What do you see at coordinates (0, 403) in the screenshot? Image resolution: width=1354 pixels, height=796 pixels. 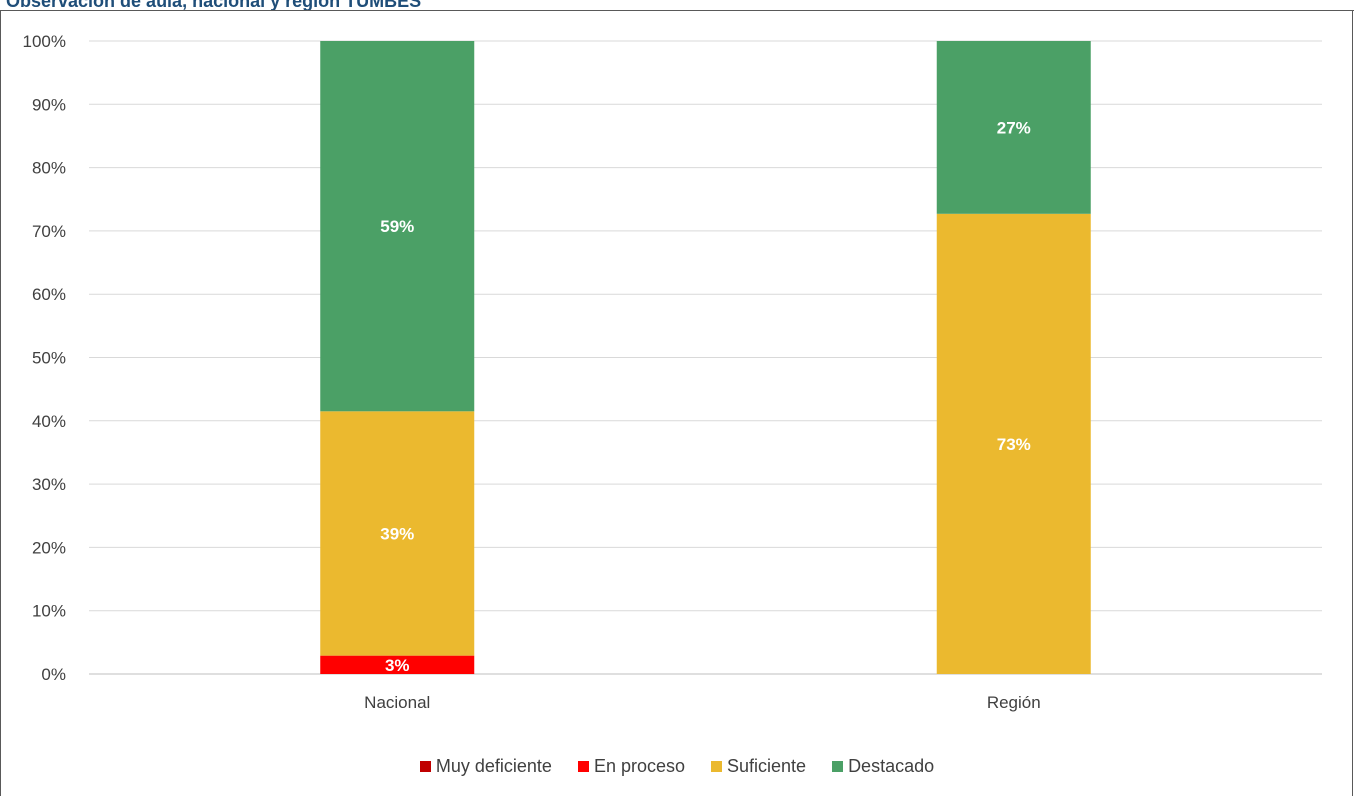 I see `chart-frame-left` at bounding box center [0, 403].